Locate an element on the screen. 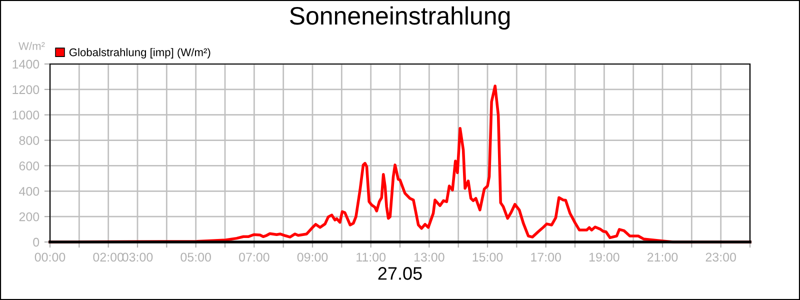  y-axis-title: W/m² is located at coordinates (31, 46).